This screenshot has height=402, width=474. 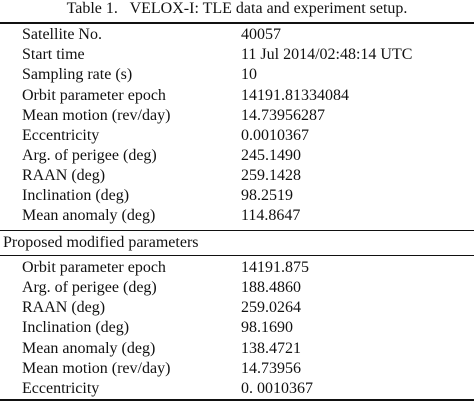 I want to click on table-row: Orbit parameter epoch 14191.81334084, so click(x=237, y=96).